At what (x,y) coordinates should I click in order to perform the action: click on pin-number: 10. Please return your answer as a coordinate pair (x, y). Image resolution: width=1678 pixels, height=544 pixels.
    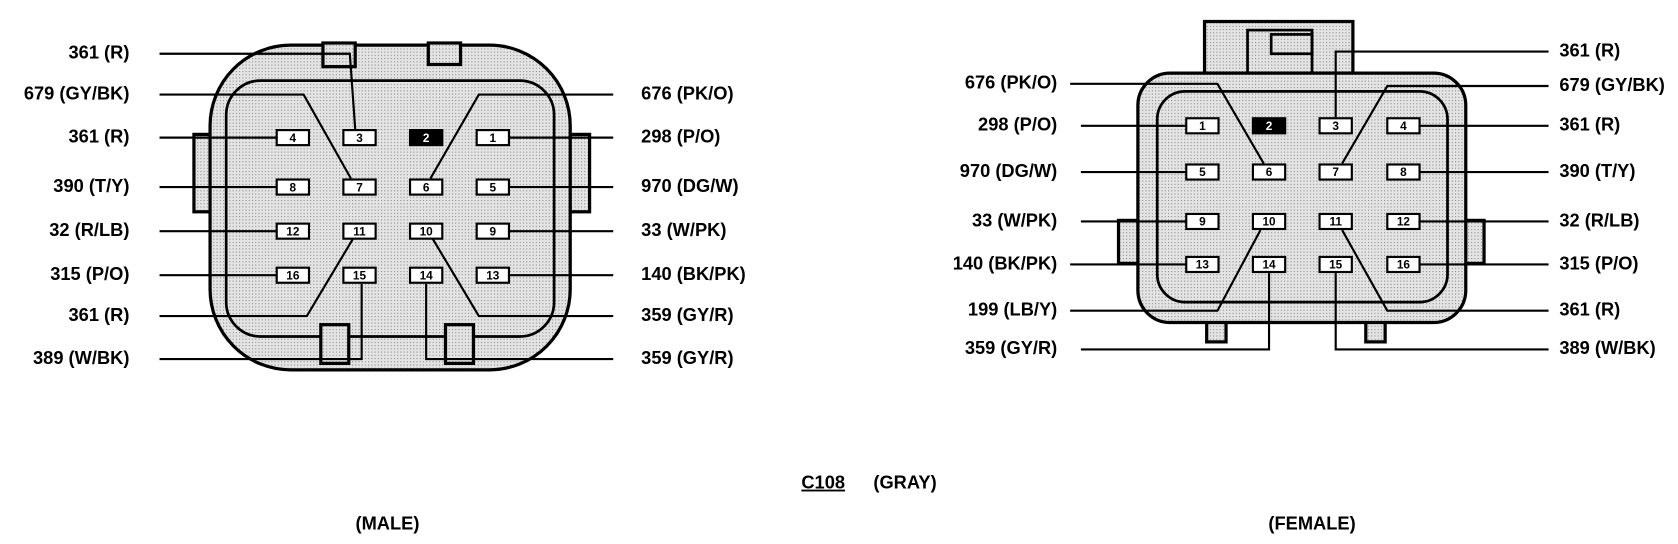
    Looking at the image, I should click on (1269, 222).